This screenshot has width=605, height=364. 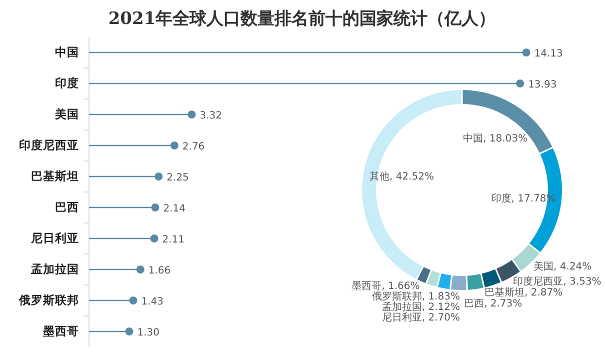 What do you see at coordinates (548, 54) in the screenshot?
I see `data-label: 14.13` at bounding box center [548, 54].